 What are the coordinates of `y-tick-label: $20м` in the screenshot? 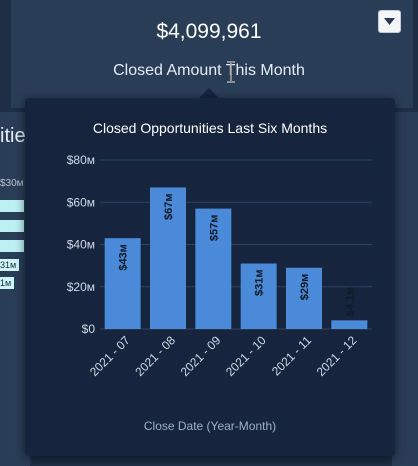 It's located at (81, 287).